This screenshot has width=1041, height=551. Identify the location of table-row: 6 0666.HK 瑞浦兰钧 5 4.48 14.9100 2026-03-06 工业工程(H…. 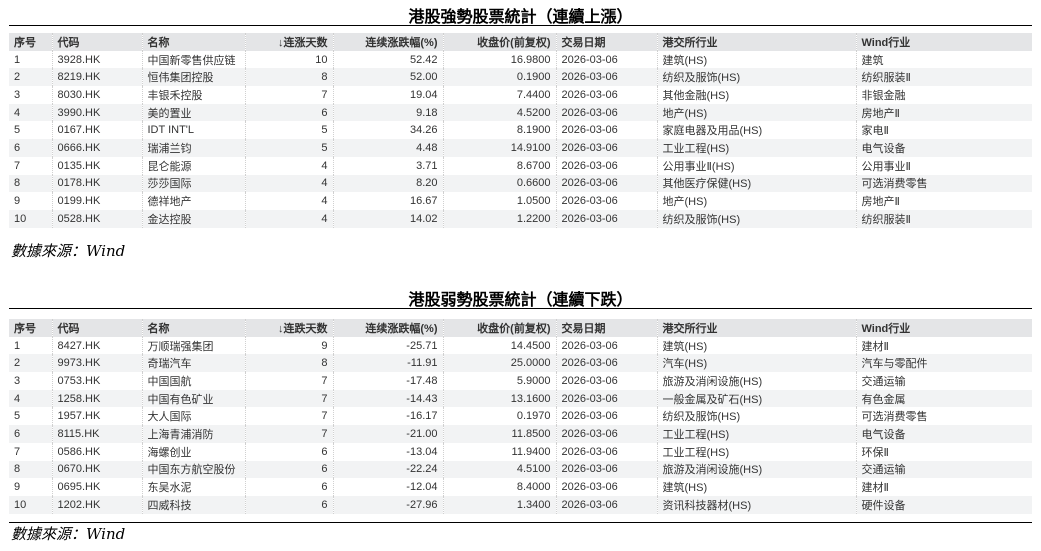
(520, 148).